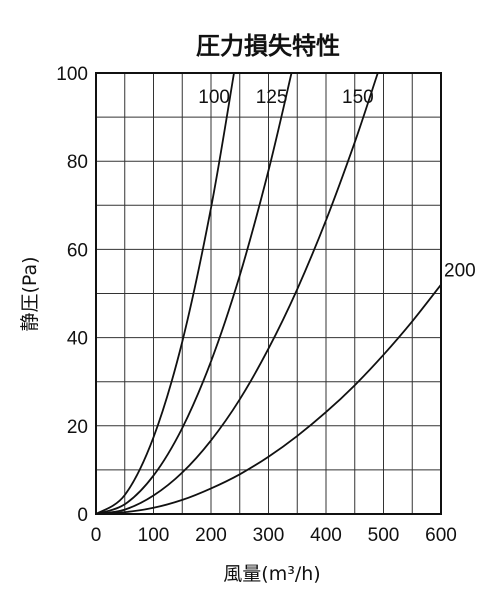 This screenshot has height=591, width=500. What do you see at coordinates (82, 515) in the screenshot?
I see `y-tick-label: 0` at bounding box center [82, 515].